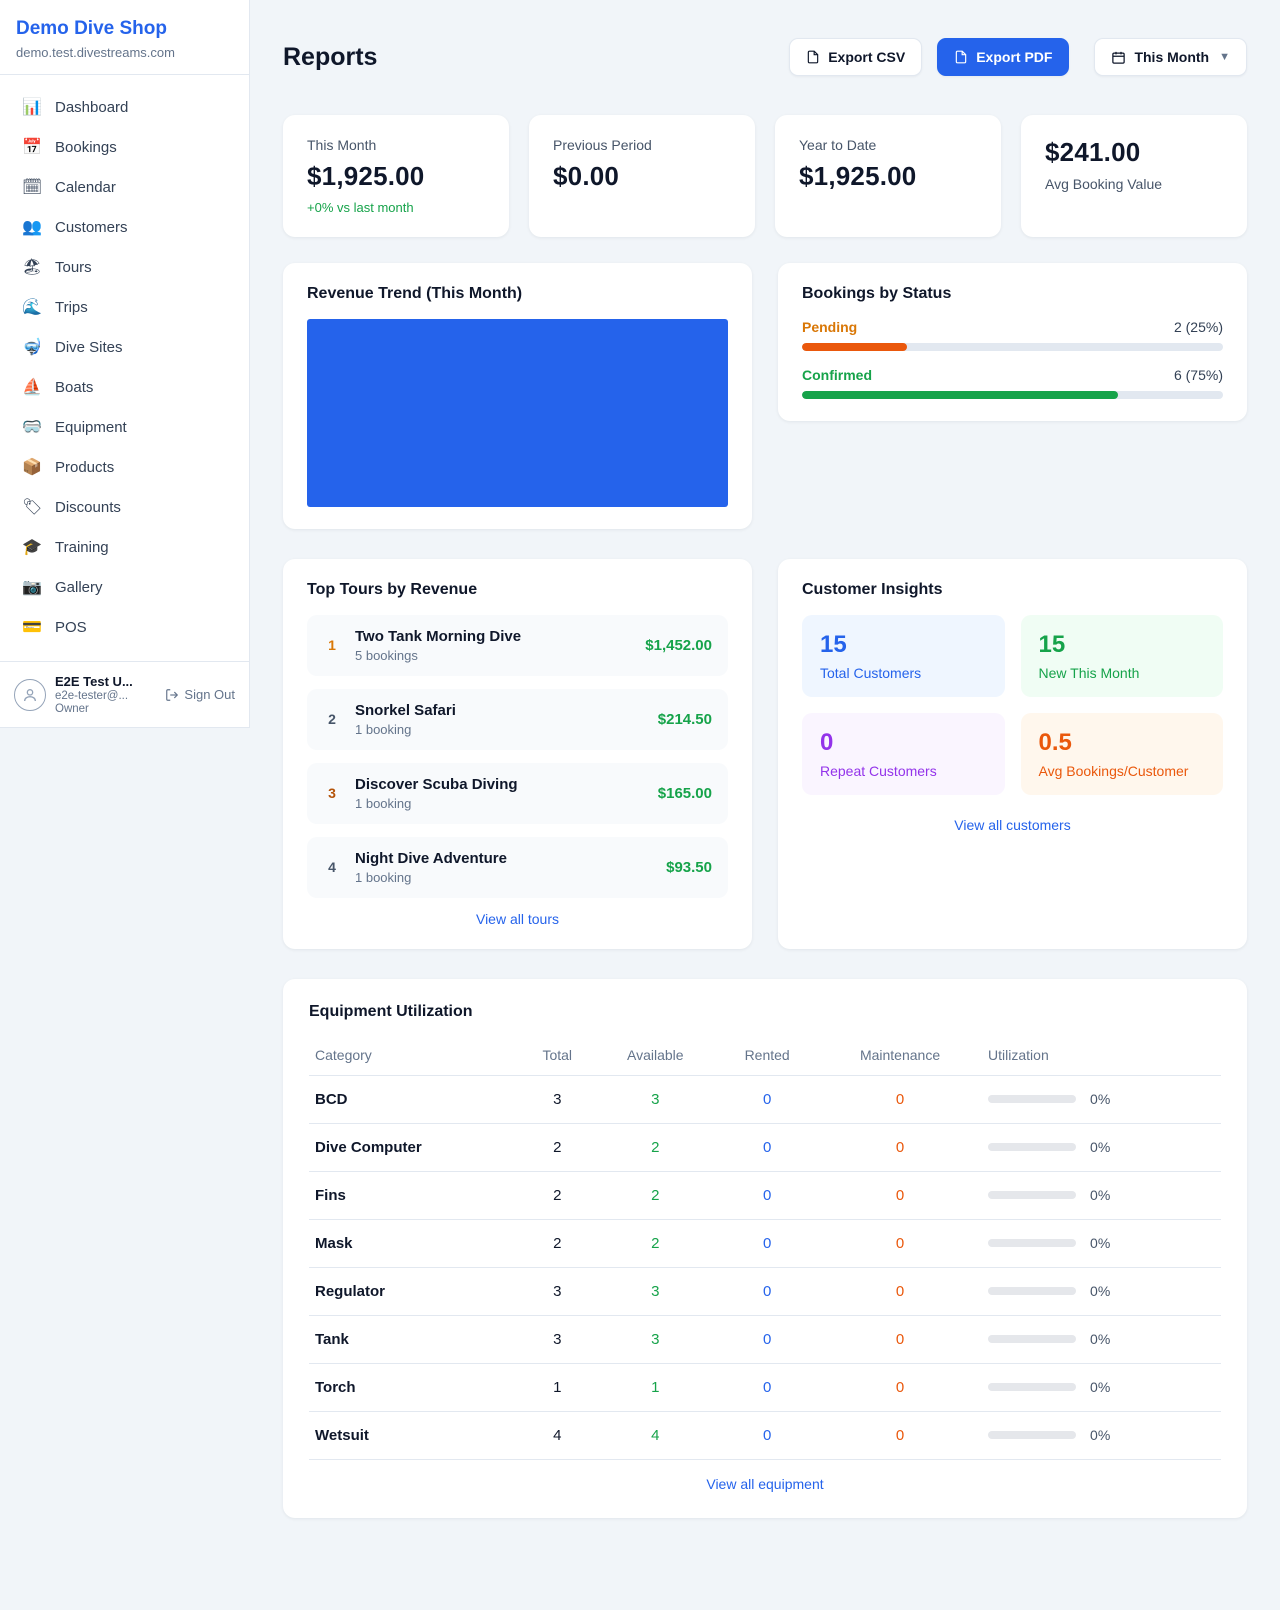 The width and height of the screenshot is (1280, 1610). I want to click on shop-domain: demo.test.divestreams.com, so click(95, 52).